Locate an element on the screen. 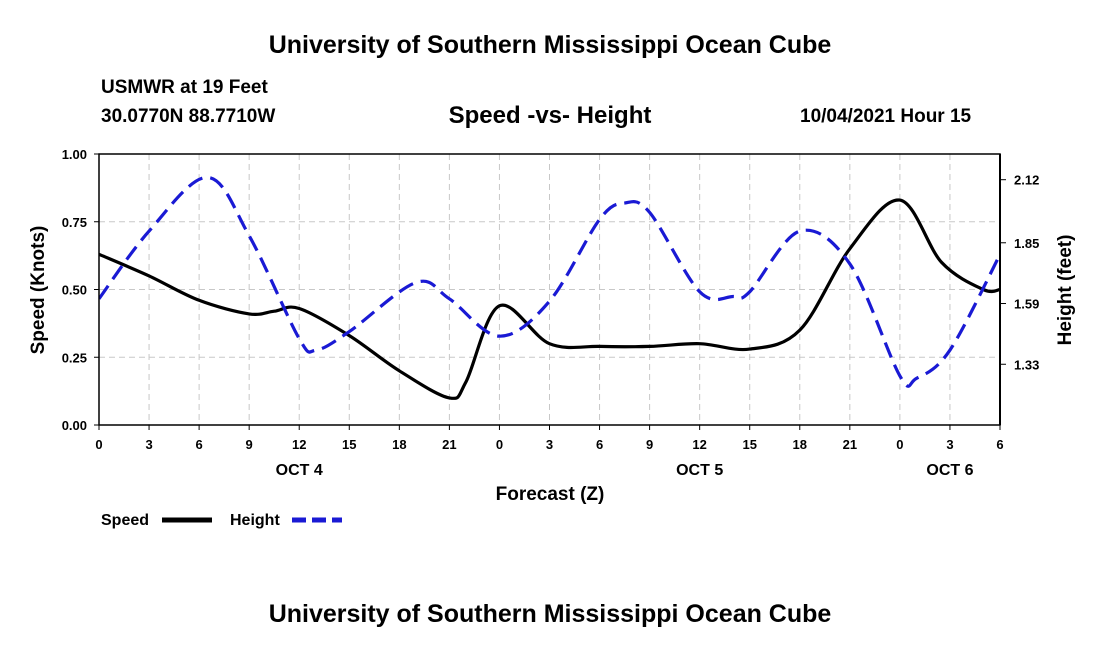  x-axis-title: Forecast (Z) is located at coordinates (550, 494).